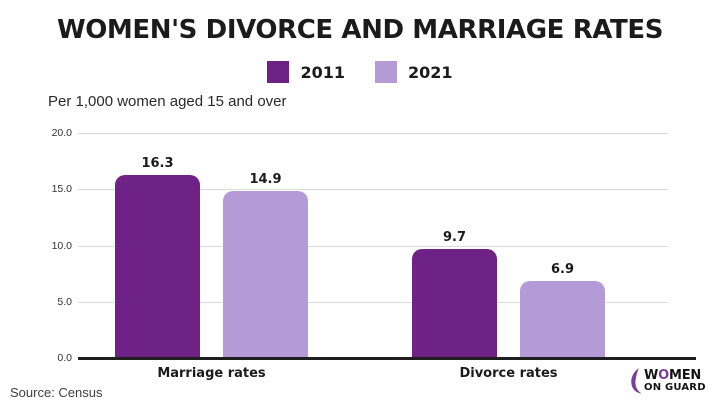  What do you see at coordinates (265, 265) in the screenshot?
I see `bar-marriage-2021: 14.9` at bounding box center [265, 265].